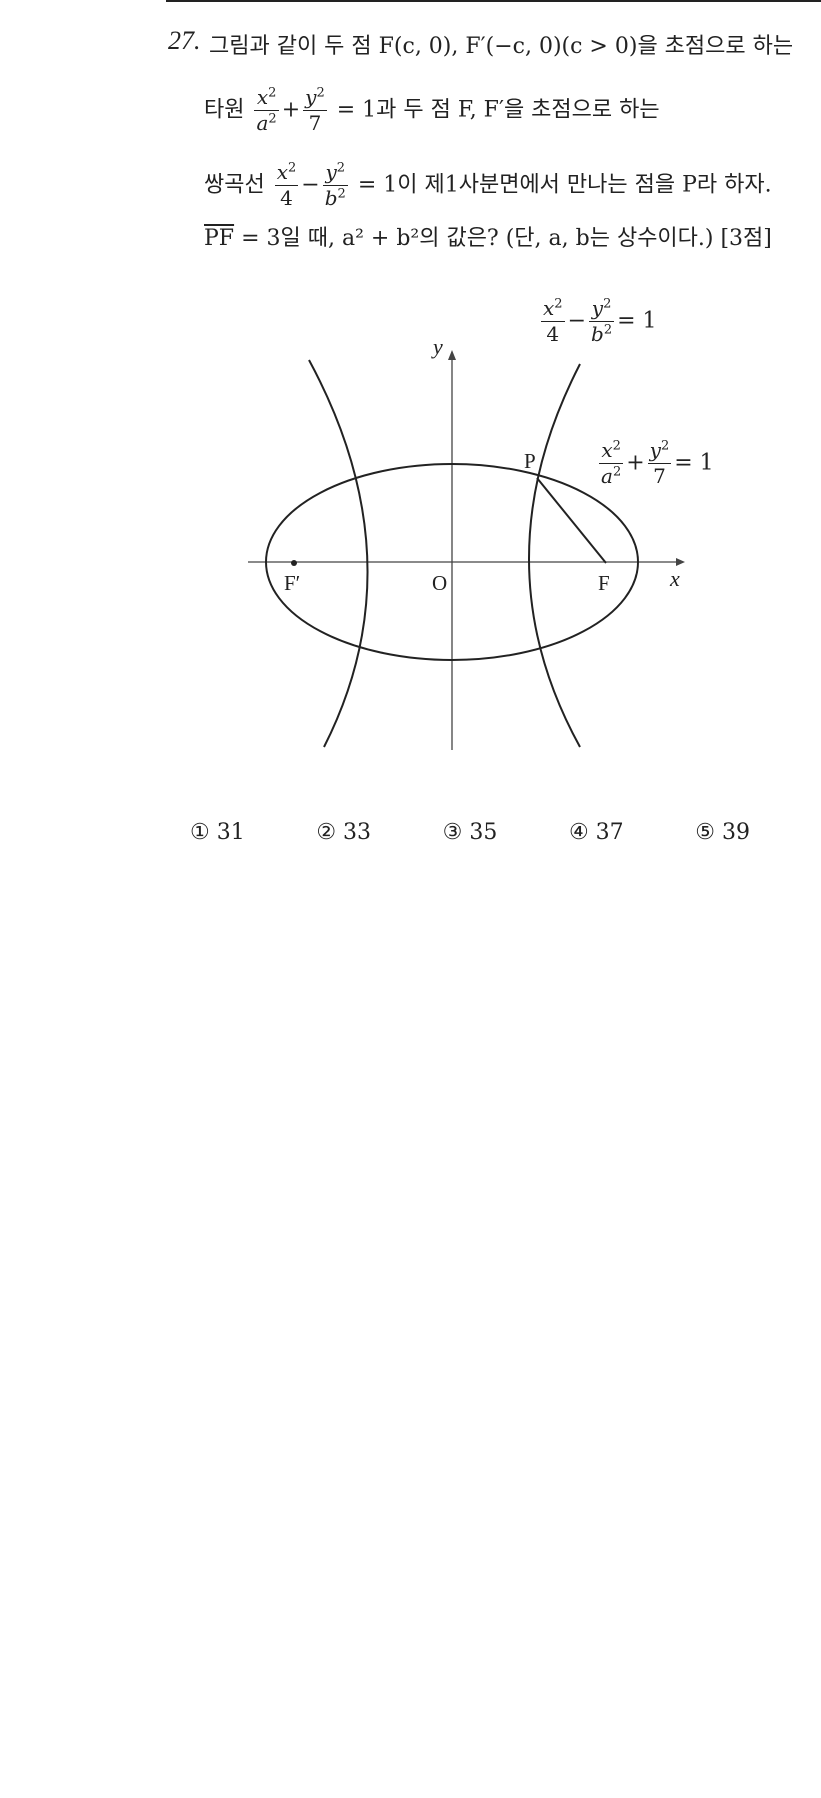  What do you see at coordinates (315, 110) in the screenshot?
I see `ellipse-eq-term-y: y2 7` at bounding box center [315, 110].